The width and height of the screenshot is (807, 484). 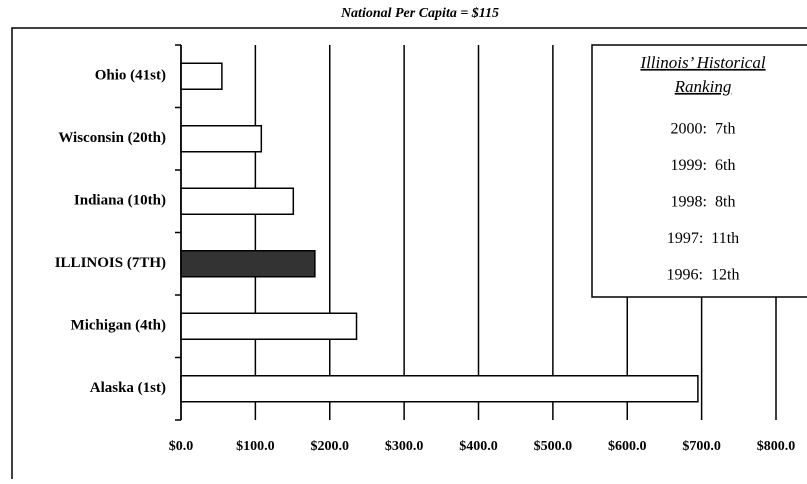 What do you see at coordinates (255, 446) in the screenshot?
I see `x-tick-label: $100.0` at bounding box center [255, 446].